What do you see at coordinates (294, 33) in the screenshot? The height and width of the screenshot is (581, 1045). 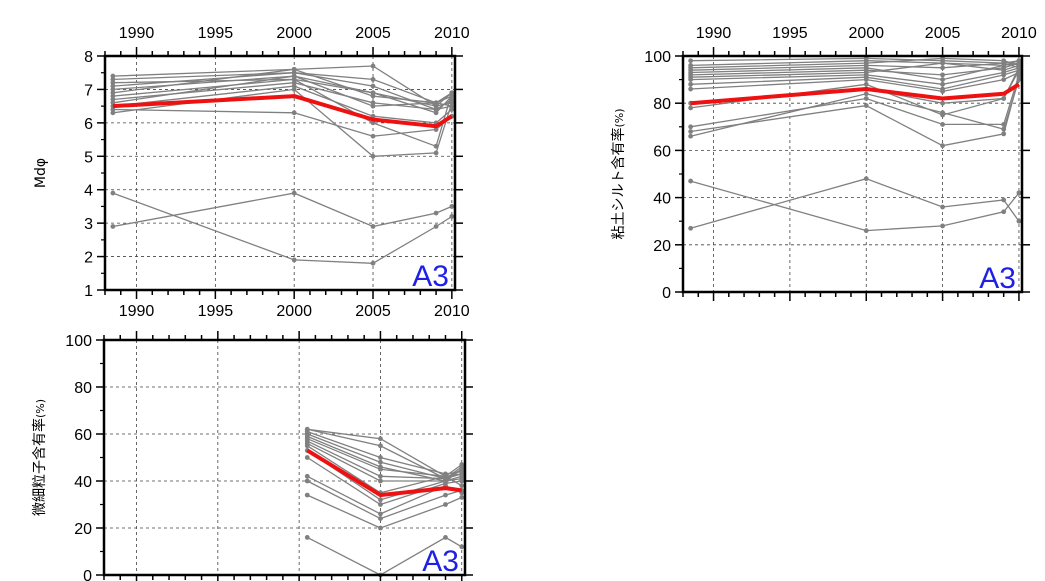 I see `x-tick-label-top: 2000` at bounding box center [294, 33].